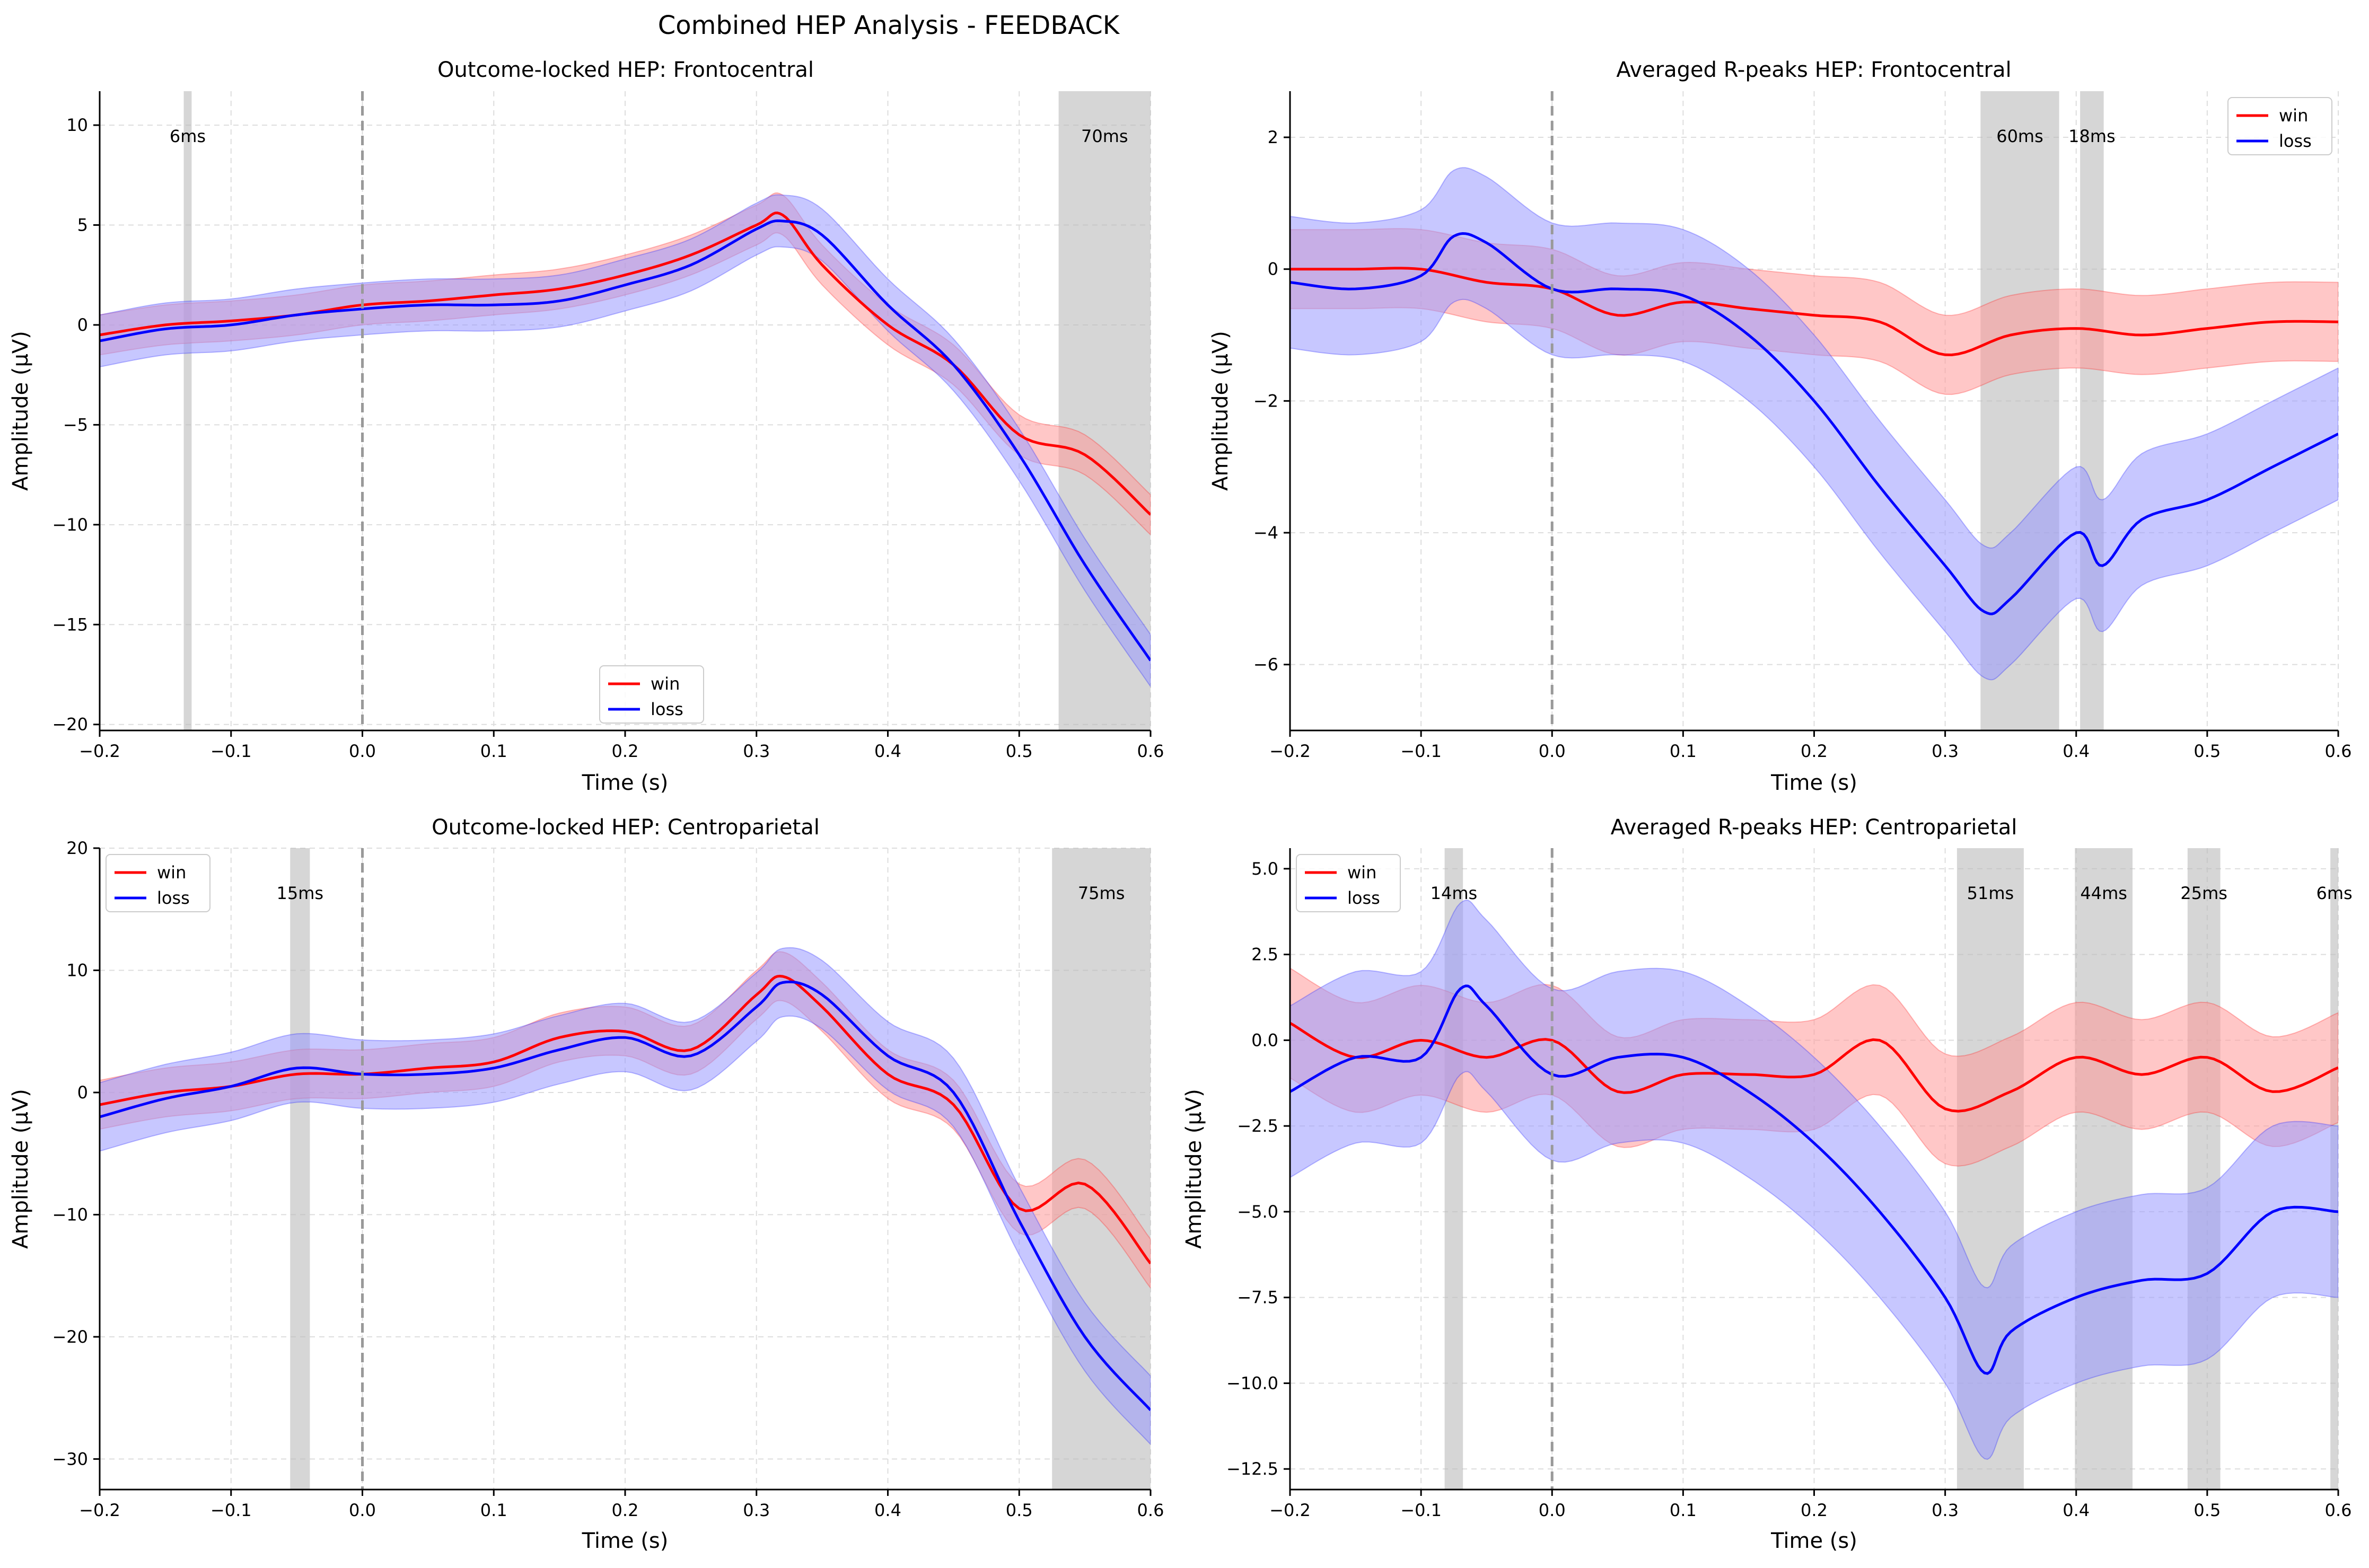 This screenshot has width=2369, height=1568. Describe the element at coordinates (82, 225) in the screenshot. I see `y-tick-label: 5` at that location.